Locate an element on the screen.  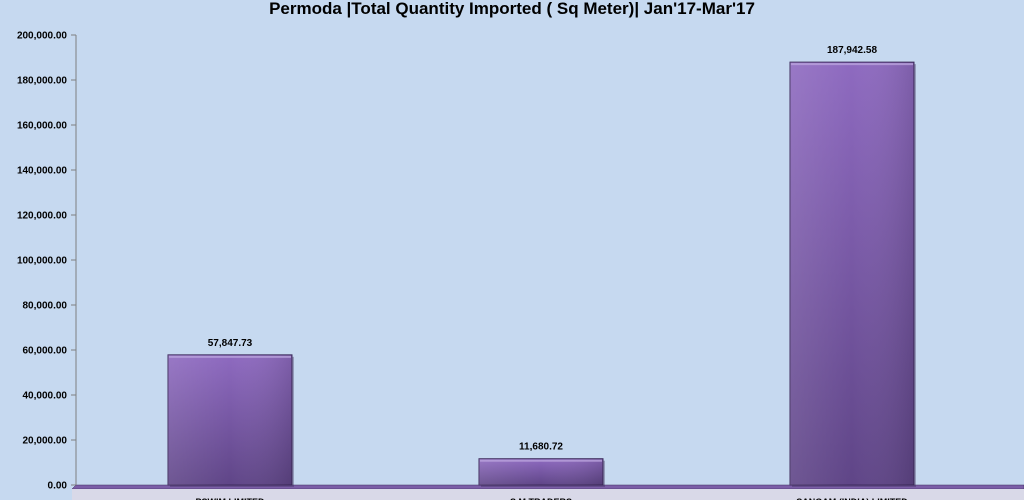
y-tick-label: 120,000.00 is located at coordinates (42, 216).